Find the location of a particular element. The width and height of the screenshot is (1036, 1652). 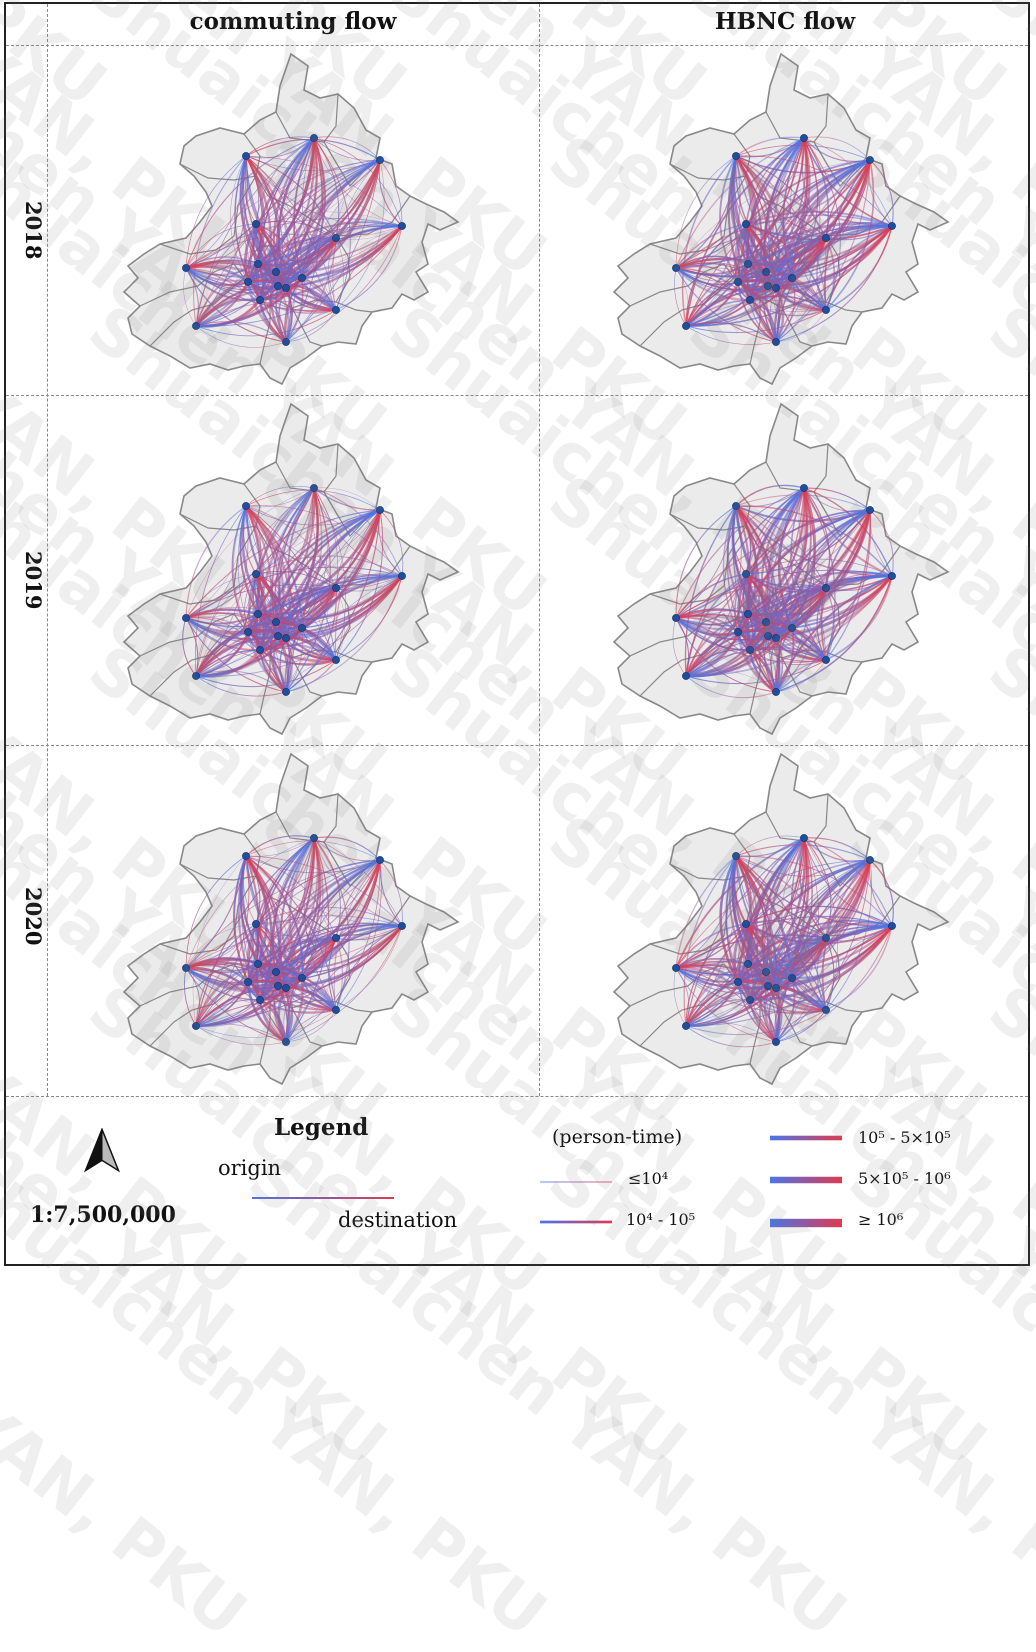

legend-class-label-4: 5×10⁵ - 10⁶ is located at coordinates (904, 1178).